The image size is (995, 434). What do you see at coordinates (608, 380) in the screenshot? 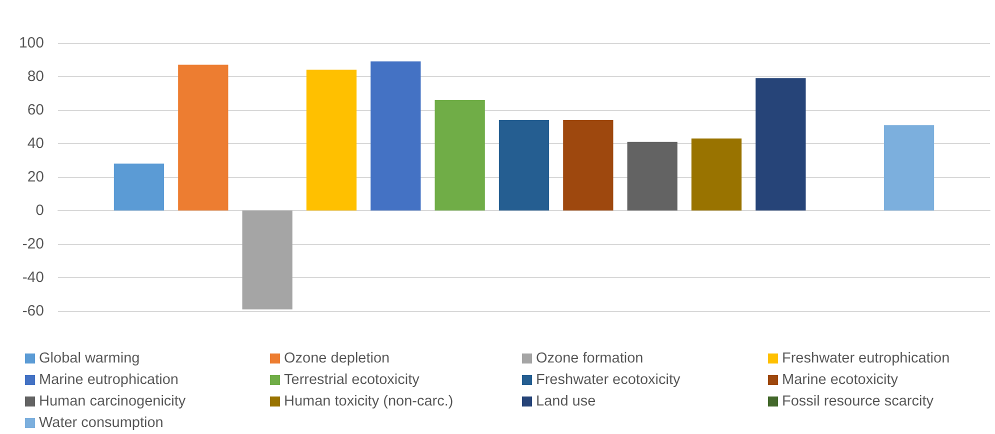
I see `legend-label: Freshwater ecotoxicity` at bounding box center [608, 380].